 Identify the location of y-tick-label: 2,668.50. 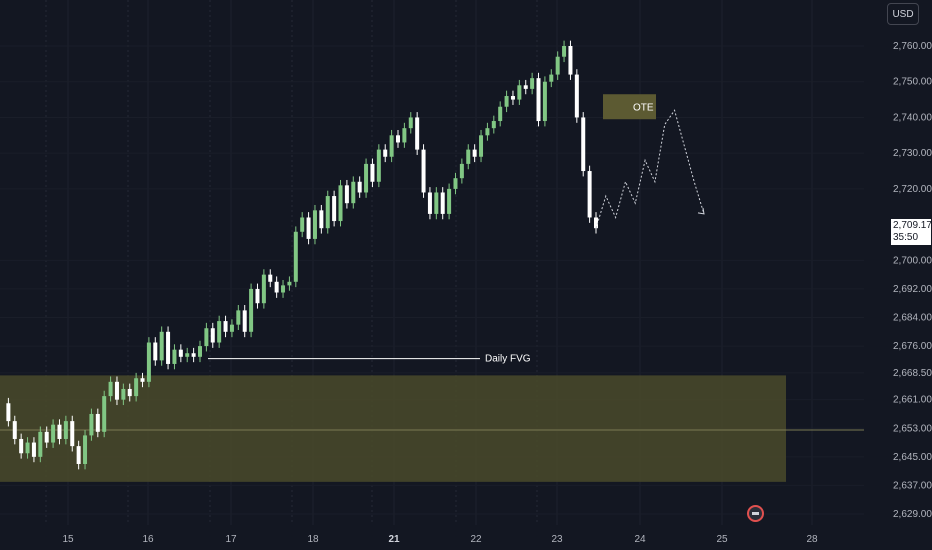
(912, 373).